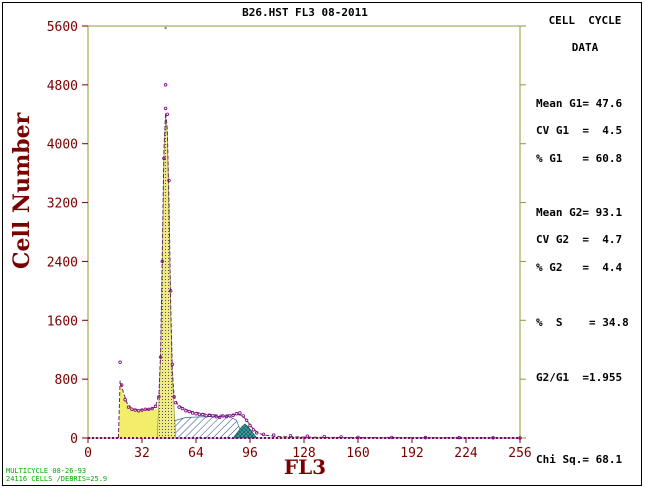 The width and height of the screenshot is (646, 490). What do you see at coordinates (585, 20) in the screenshot?
I see `stats-title-line1: CELL CYCLE` at bounding box center [585, 20].